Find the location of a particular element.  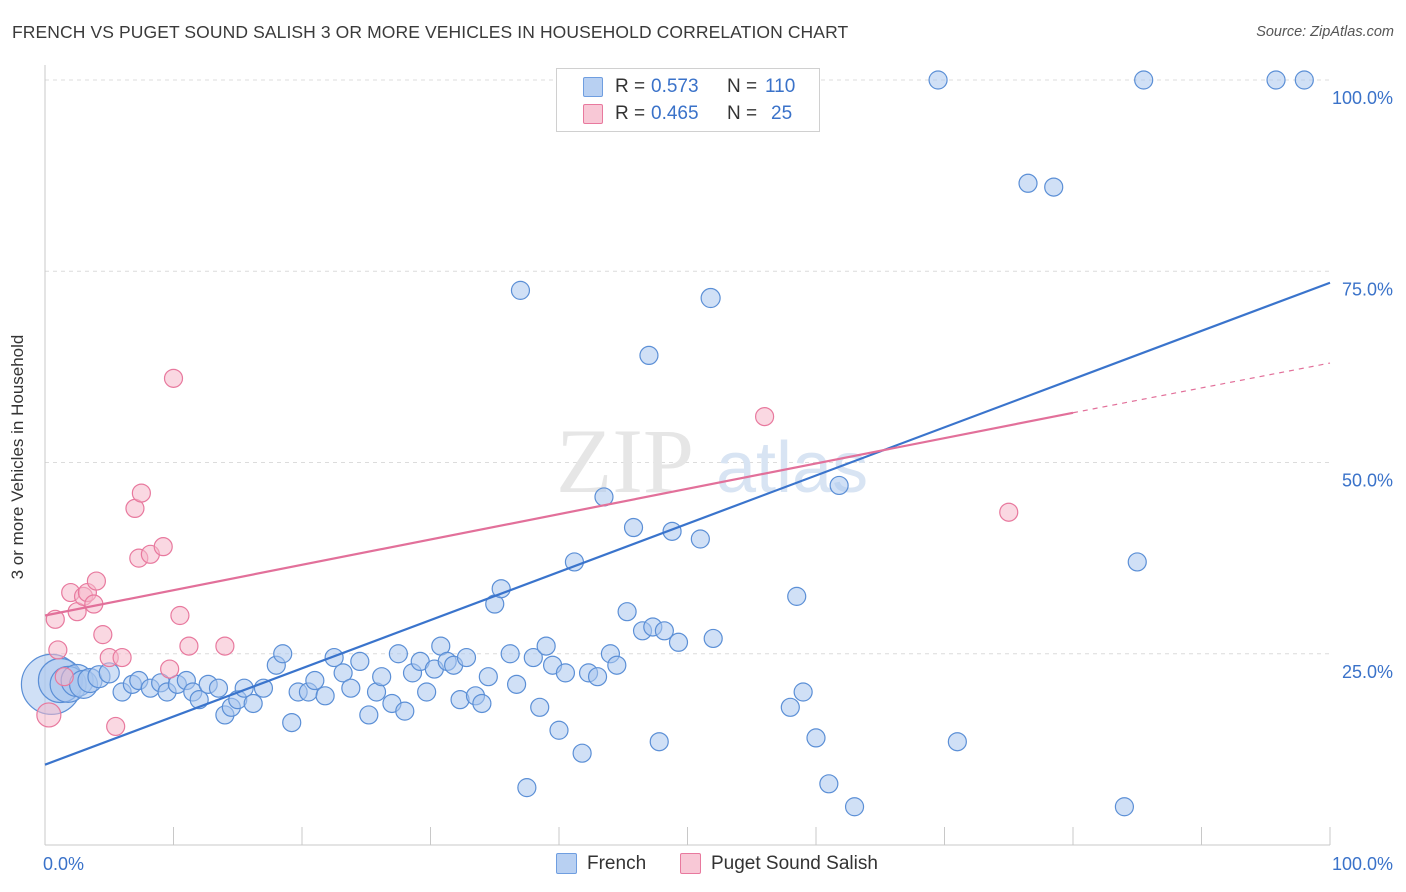

legend-r-value: 0.465 is located at coordinates (675, 113).